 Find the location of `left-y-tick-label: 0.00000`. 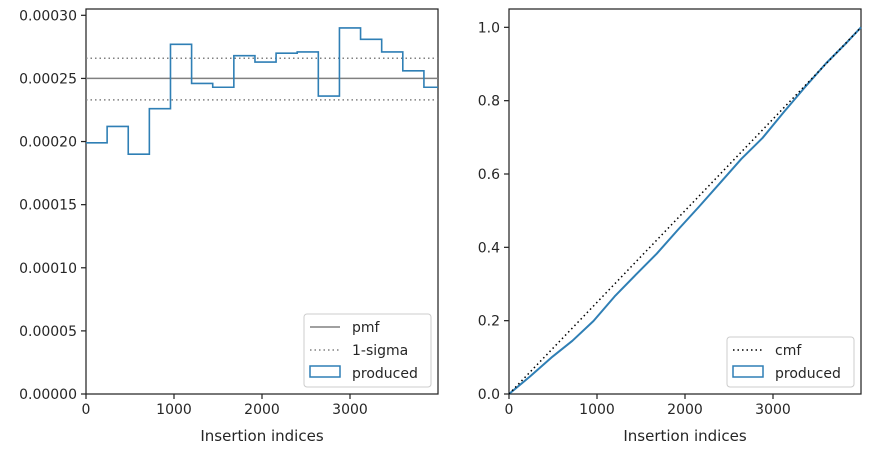

left-y-tick-label: 0.00000 is located at coordinates (48, 395).